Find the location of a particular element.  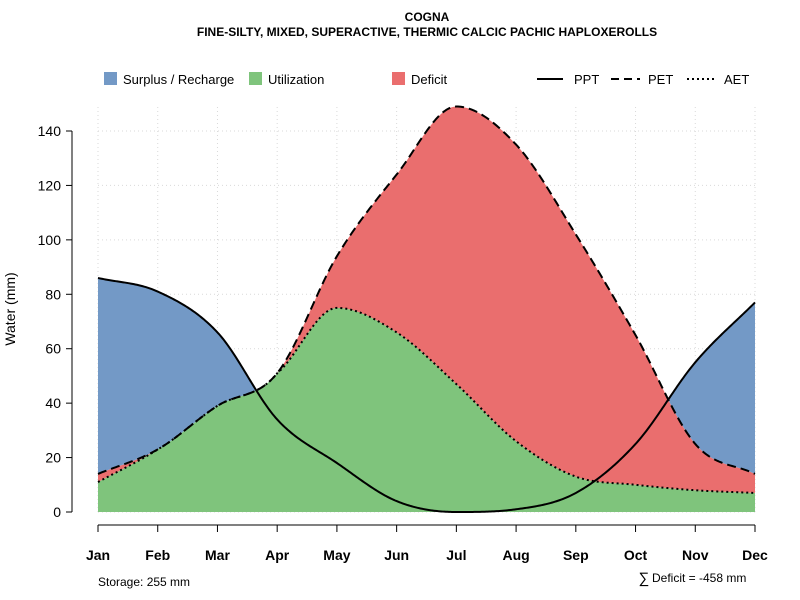

x-tick-label: Jan is located at coordinates (98, 555).